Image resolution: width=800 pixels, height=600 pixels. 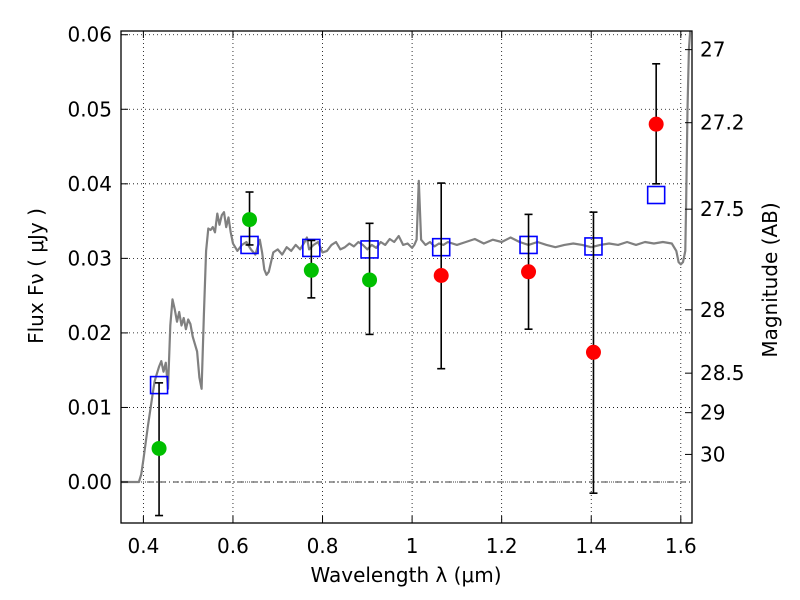 What do you see at coordinates (36, 276) in the screenshot?
I see `y-axis-label: Flux Fν ( μJy )` at bounding box center [36, 276].